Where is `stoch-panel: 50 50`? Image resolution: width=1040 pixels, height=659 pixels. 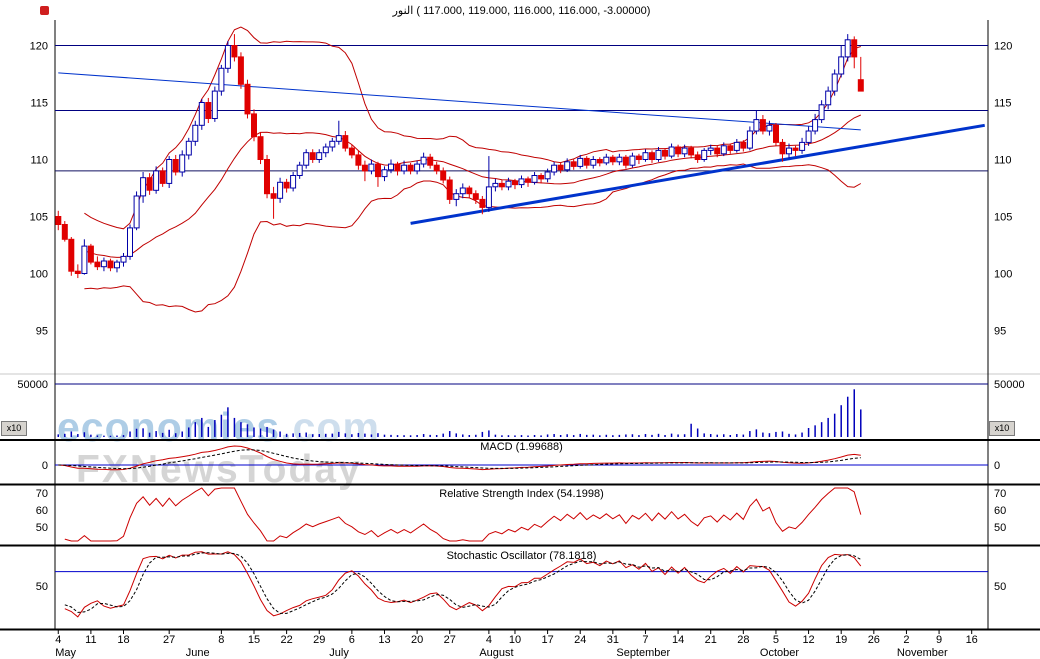
stoch-panel: 50 50 is located at coordinates (521, 584).